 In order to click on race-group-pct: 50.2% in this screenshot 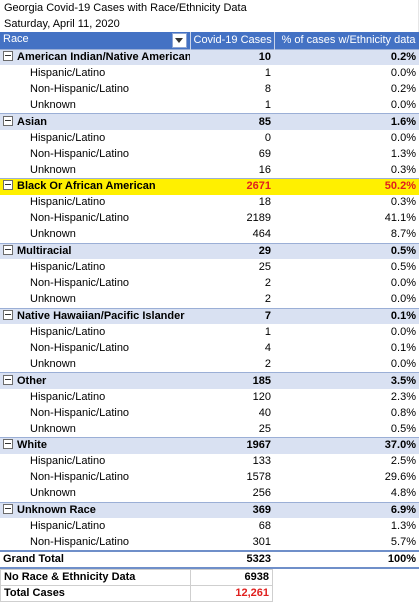, I will do `click(346, 186)`.